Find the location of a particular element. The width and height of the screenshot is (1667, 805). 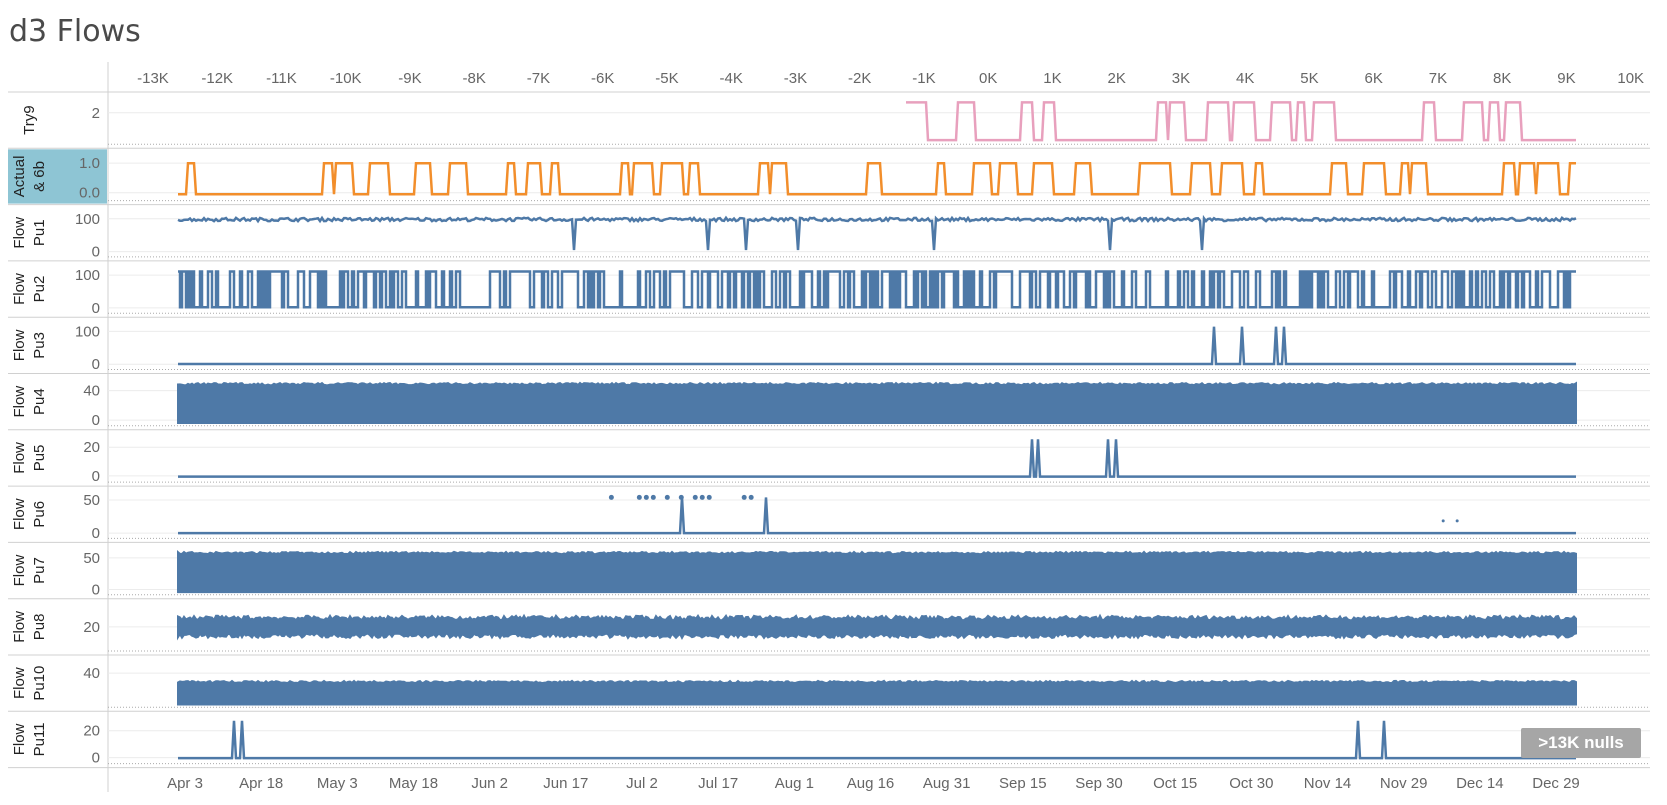

top-tick-label: -5K is located at coordinates (666, 78).